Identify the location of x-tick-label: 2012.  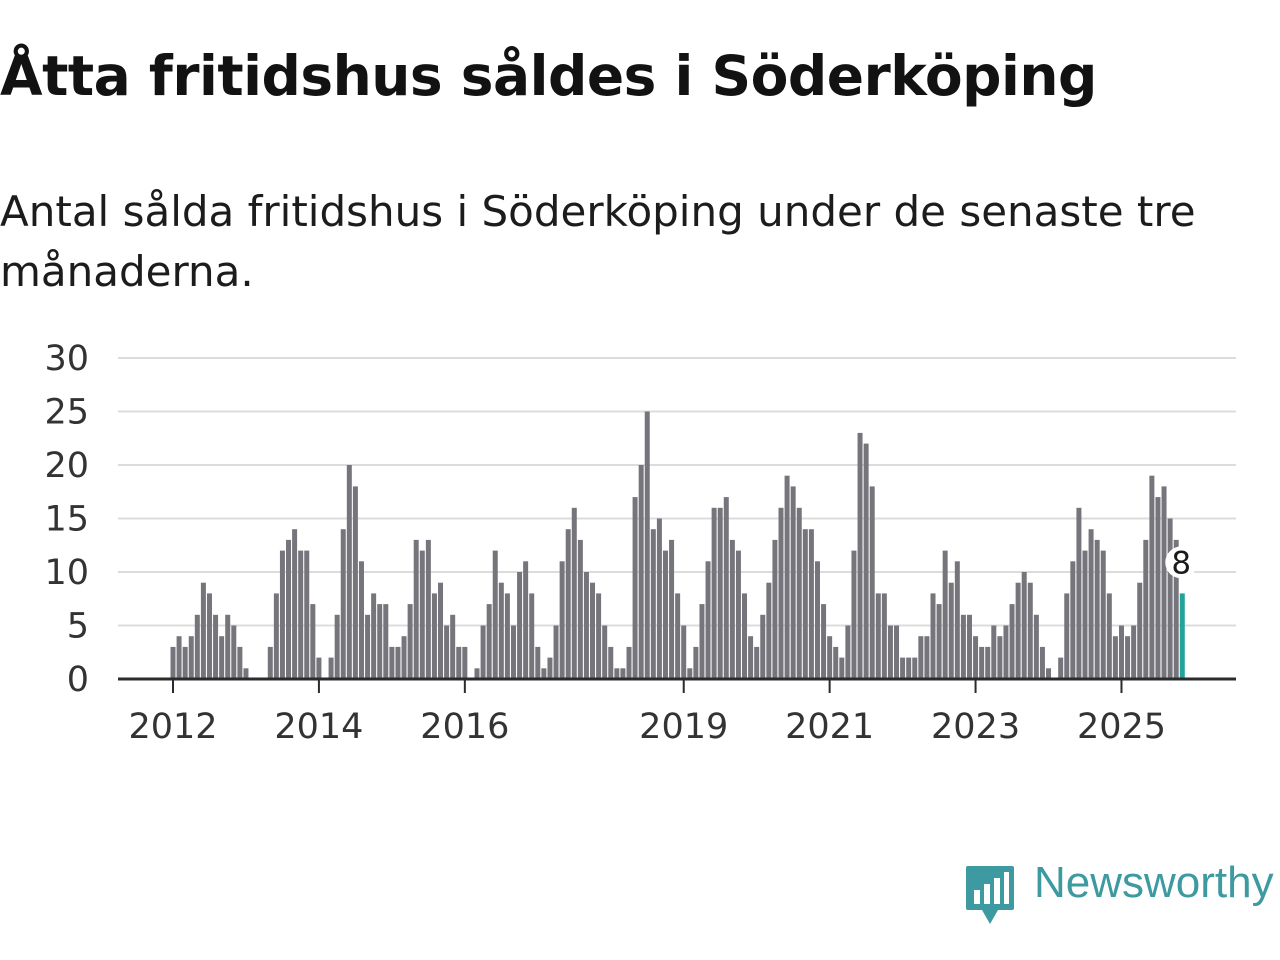
(172, 727).